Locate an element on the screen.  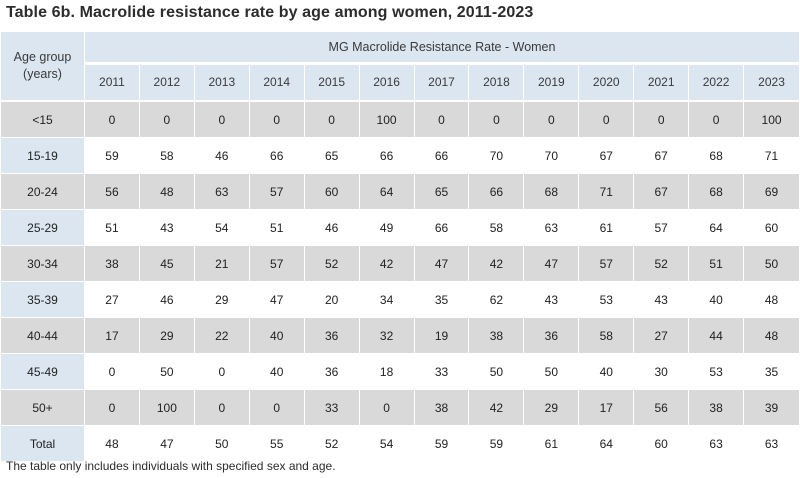
group-header: MG Macrolide Resistance Rate - Women is located at coordinates (442, 48).